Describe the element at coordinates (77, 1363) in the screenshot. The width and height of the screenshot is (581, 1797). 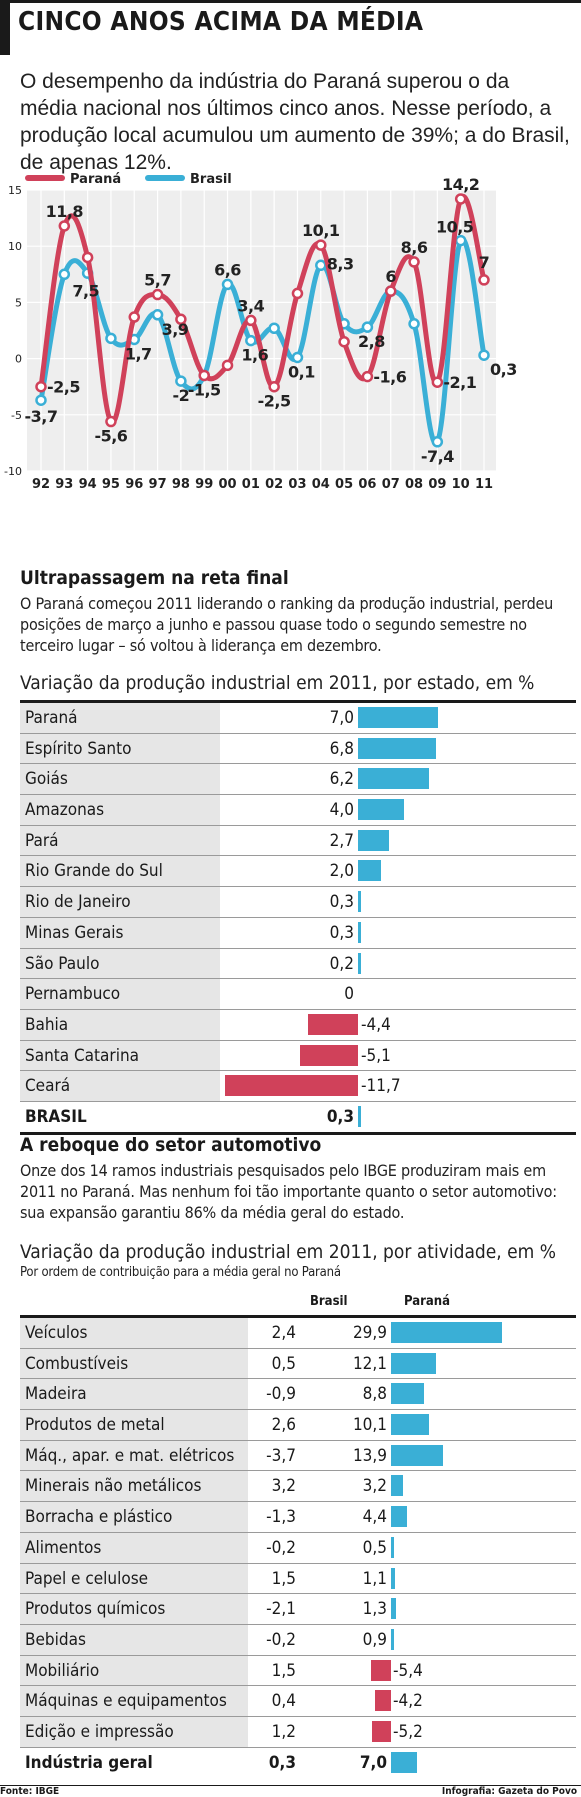
I see `row-label: Combustíveis` at that location.